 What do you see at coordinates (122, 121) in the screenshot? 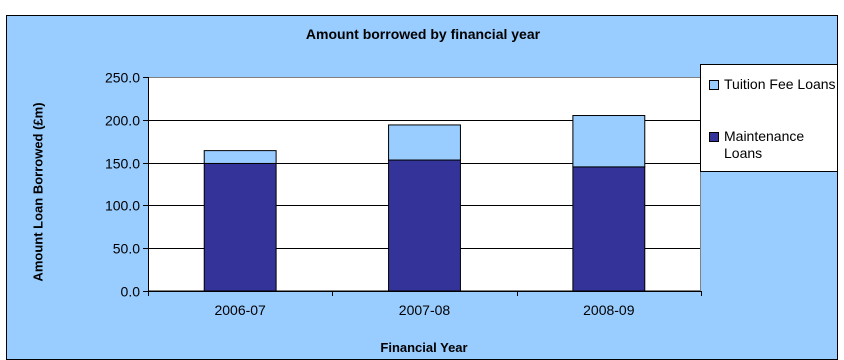
I see `y-tick-label-4: 200.0` at bounding box center [122, 121].